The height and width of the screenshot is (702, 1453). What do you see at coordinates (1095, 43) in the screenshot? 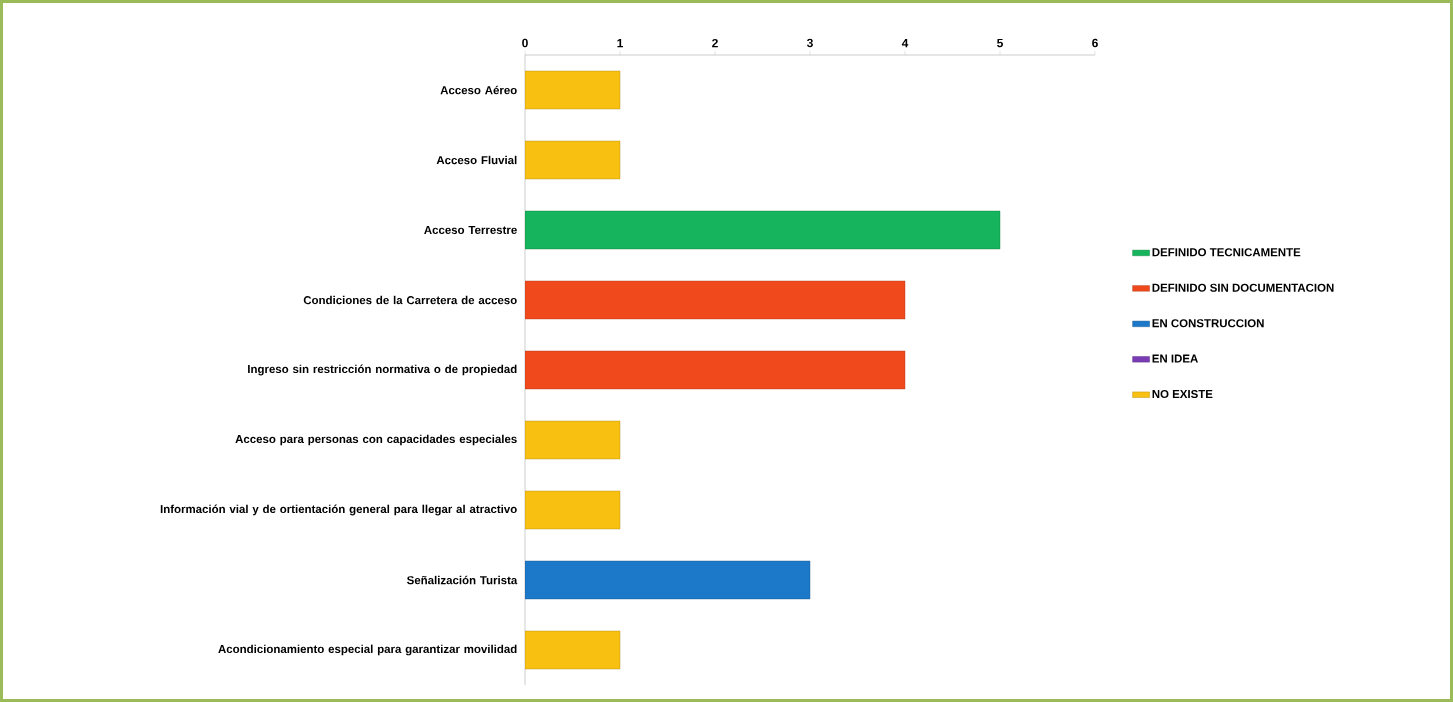
I see `x-tick-label: 6` at bounding box center [1095, 43].